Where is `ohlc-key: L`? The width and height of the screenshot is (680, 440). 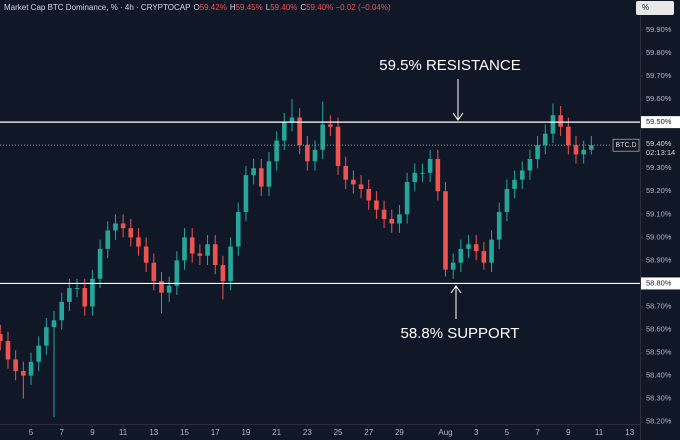 ohlc-key: L is located at coordinates (268, 7).